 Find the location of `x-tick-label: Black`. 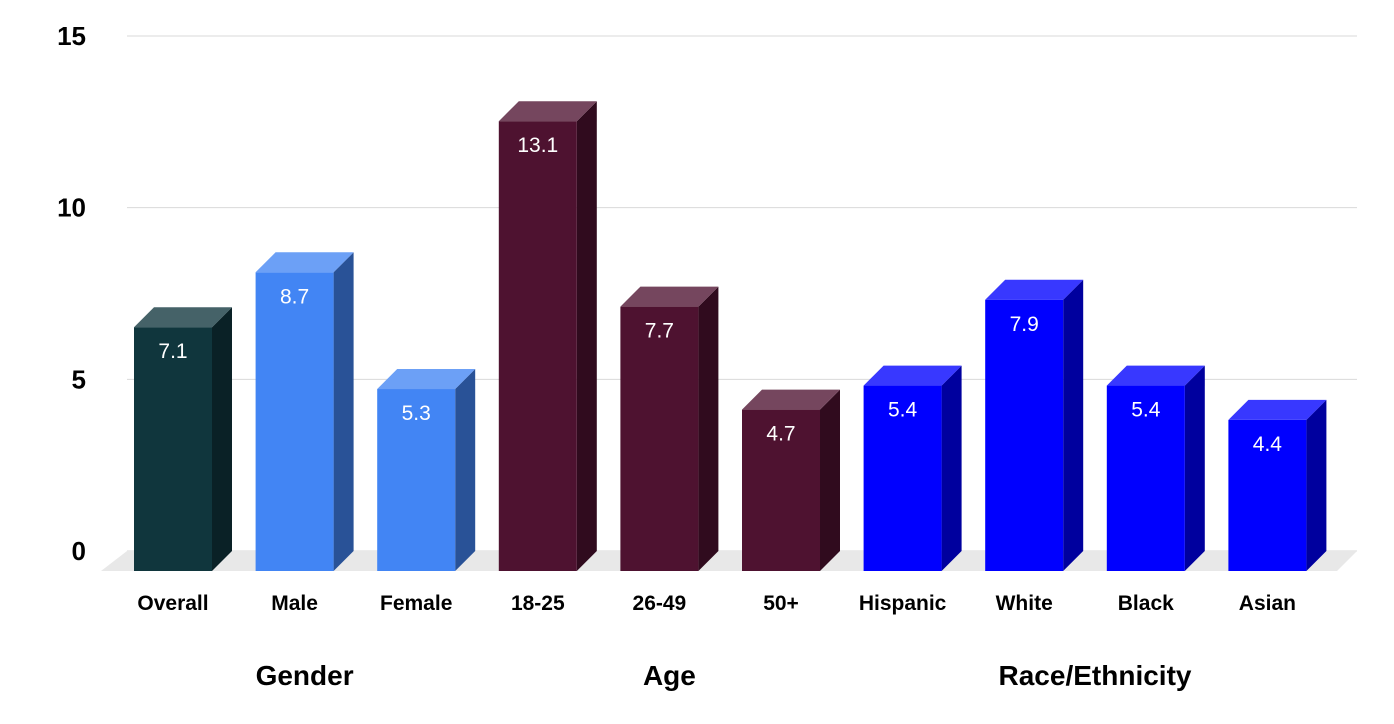

x-tick-label: Black is located at coordinates (1146, 603).